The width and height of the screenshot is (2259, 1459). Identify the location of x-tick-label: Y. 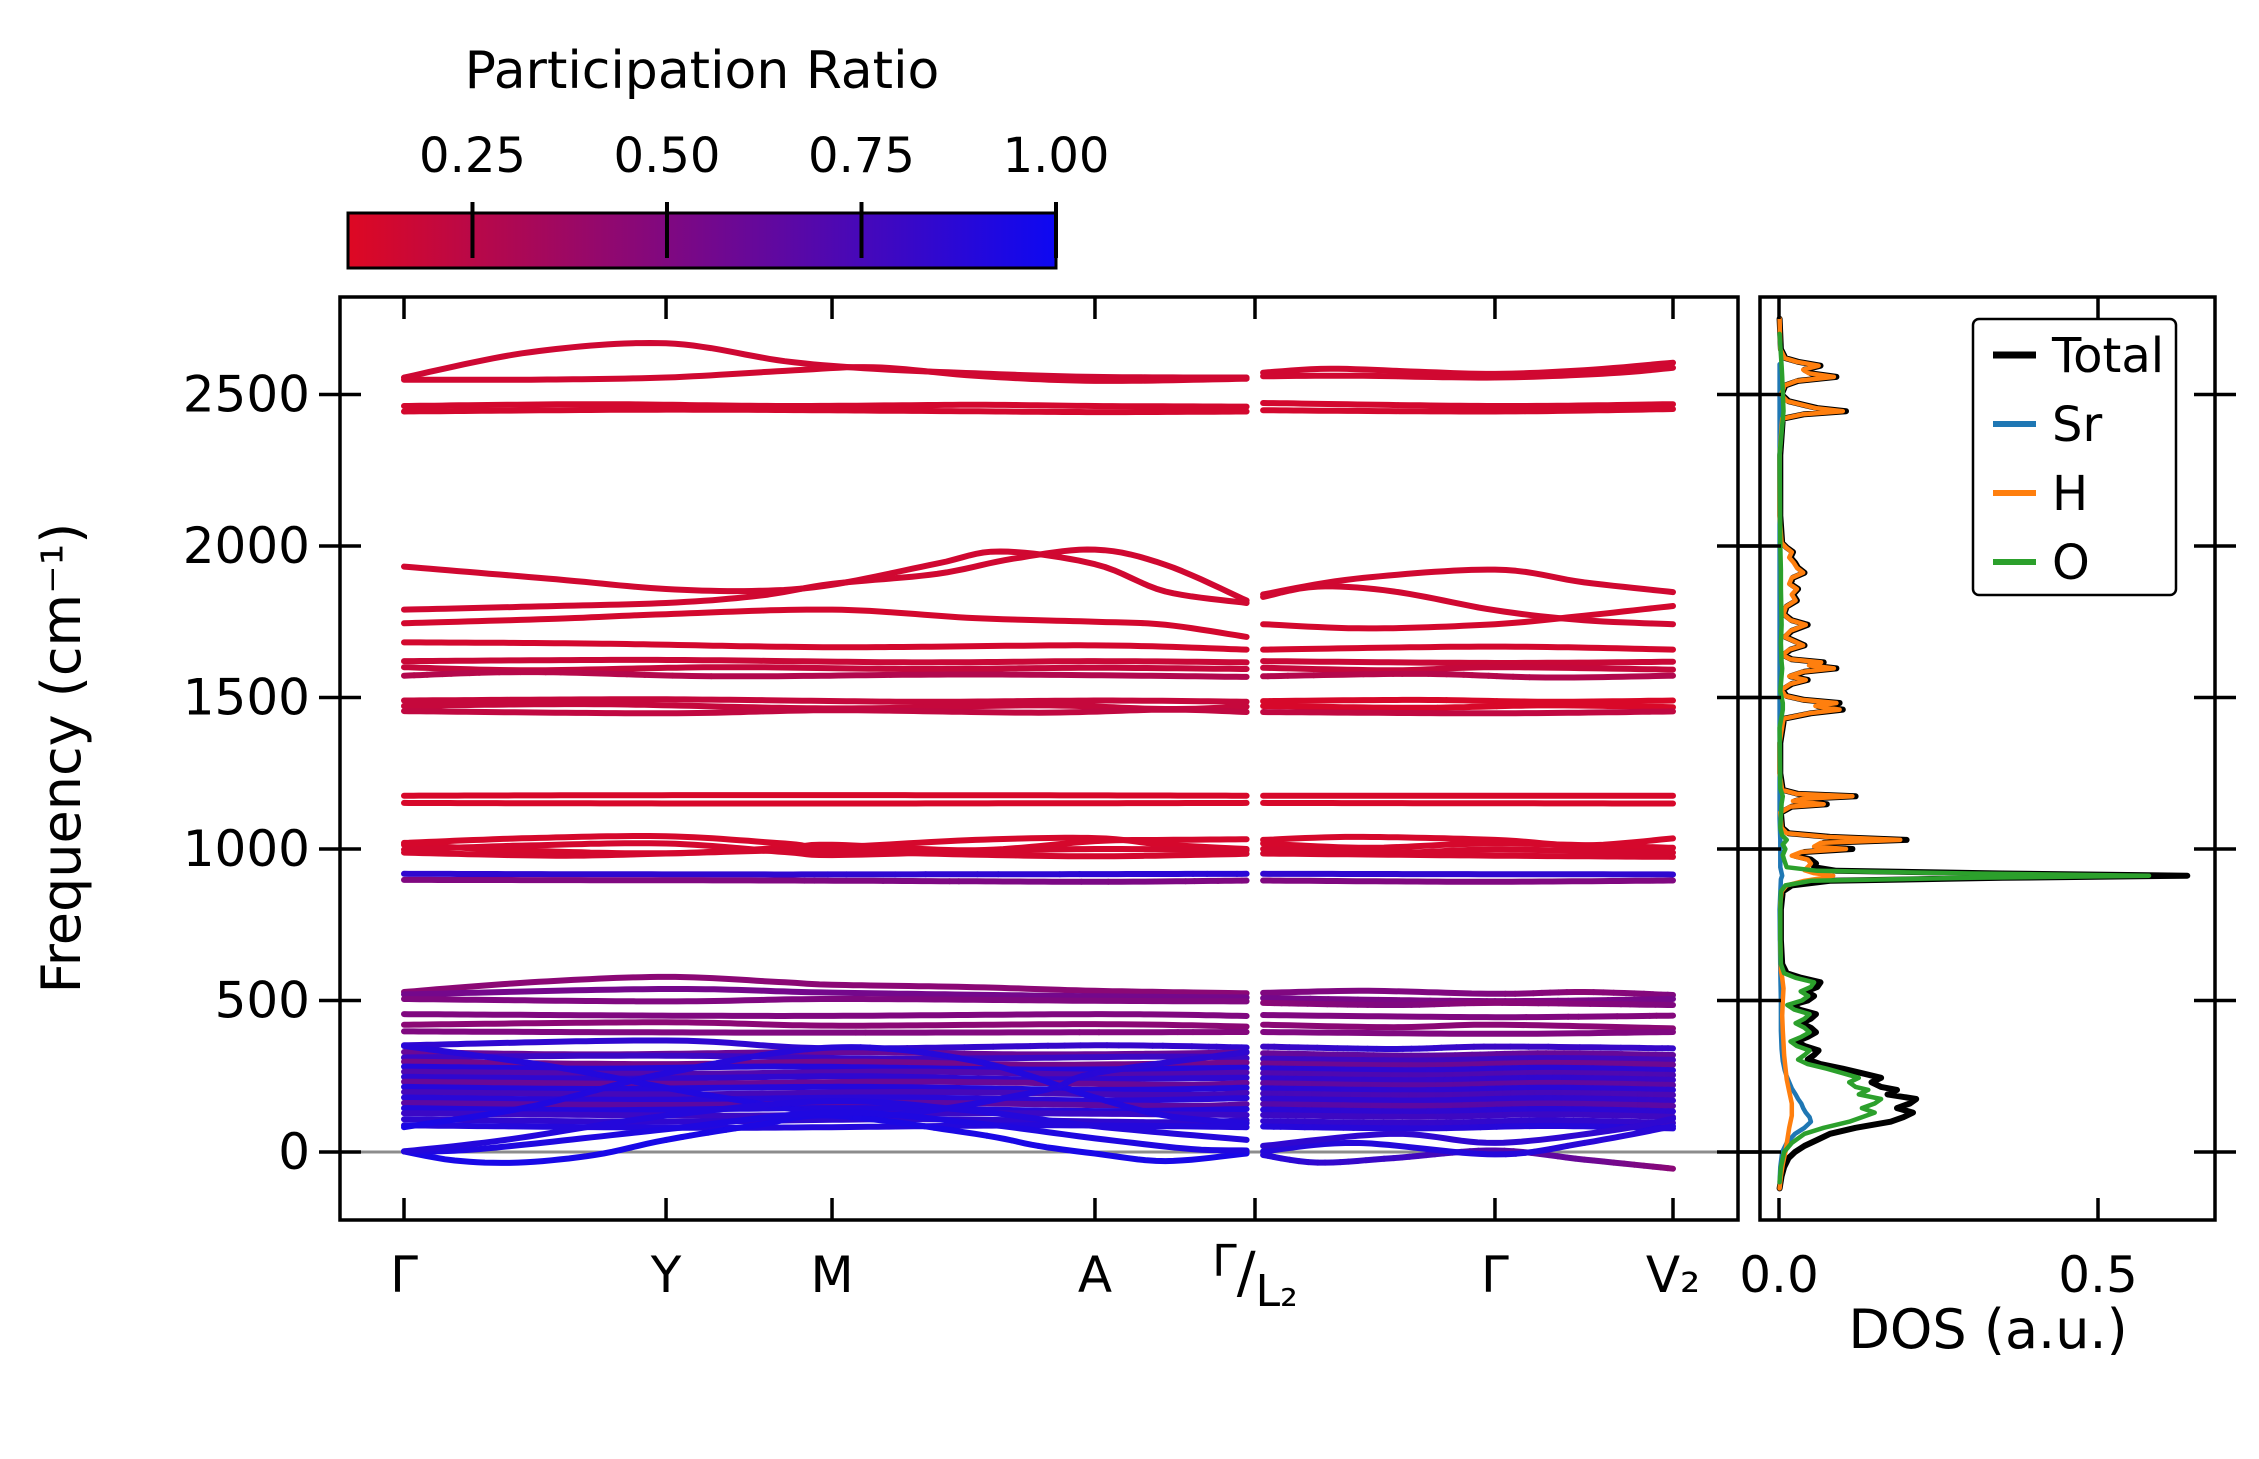
(666, 1275).